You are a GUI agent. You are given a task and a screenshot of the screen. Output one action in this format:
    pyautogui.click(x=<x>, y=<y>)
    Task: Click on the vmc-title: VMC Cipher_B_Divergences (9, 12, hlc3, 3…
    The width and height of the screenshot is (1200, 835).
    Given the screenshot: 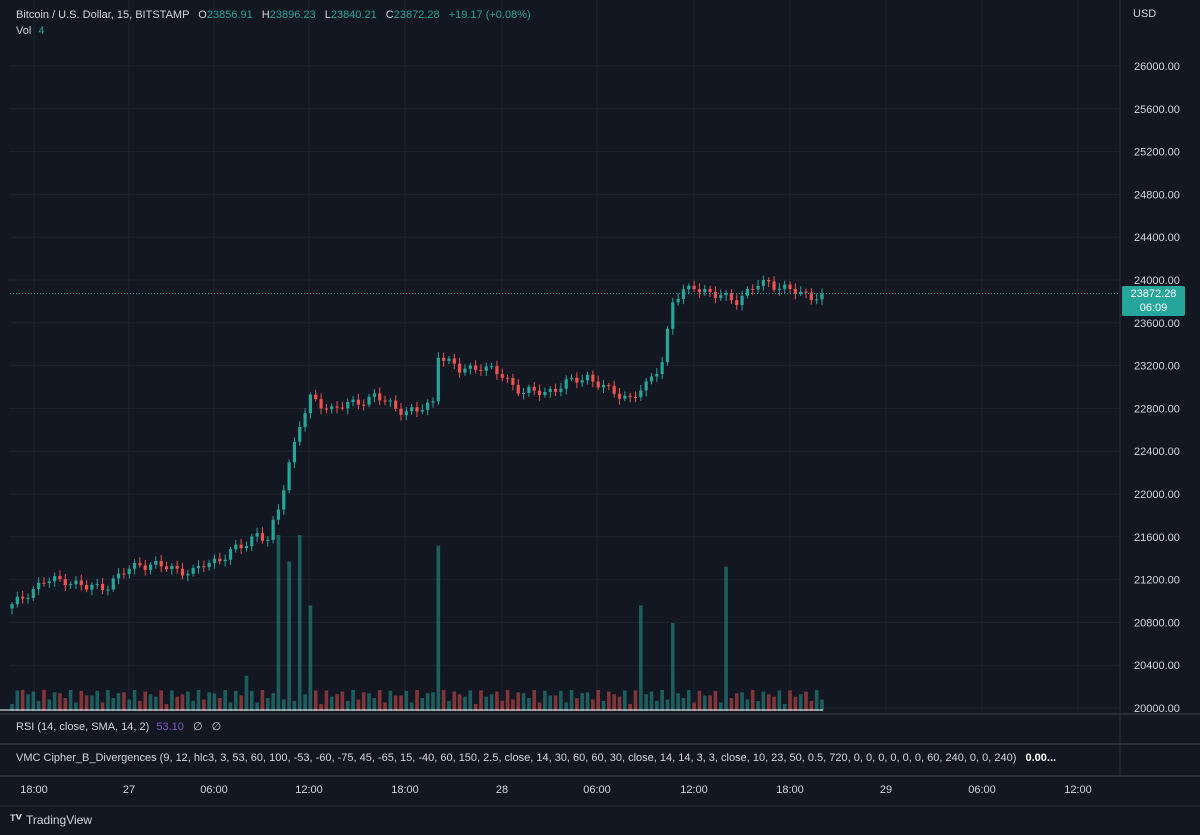 What is the action you would take?
    pyautogui.click(x=516, y=758)
    